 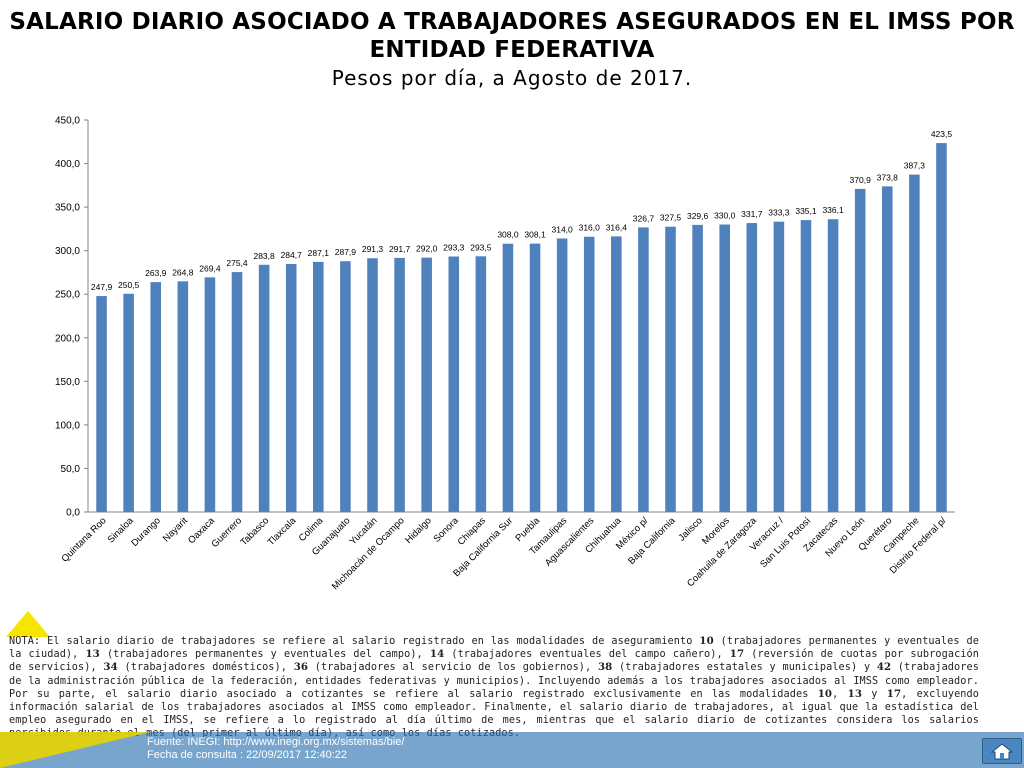 What do you see at coordinates (512, 78) in the screenshot?
I see `chart-subtitle: Pesos por día, a Agosto de 2017.` at bounding box center [512, 78].